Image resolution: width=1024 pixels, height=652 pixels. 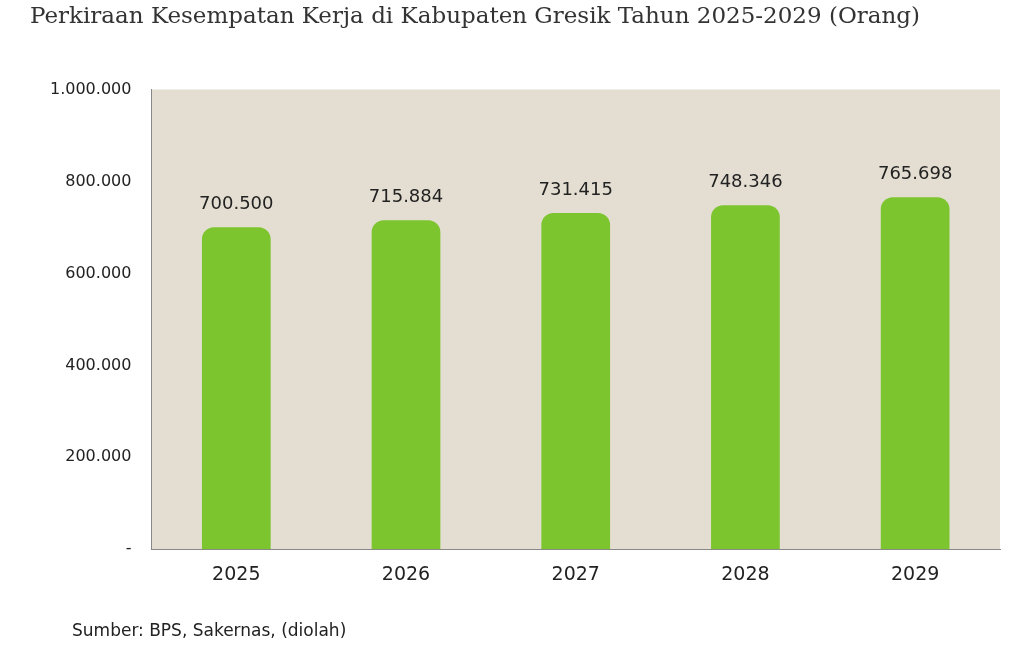 I want to click on y-tick-label: 1.000.000, so click(x=90, y=88).